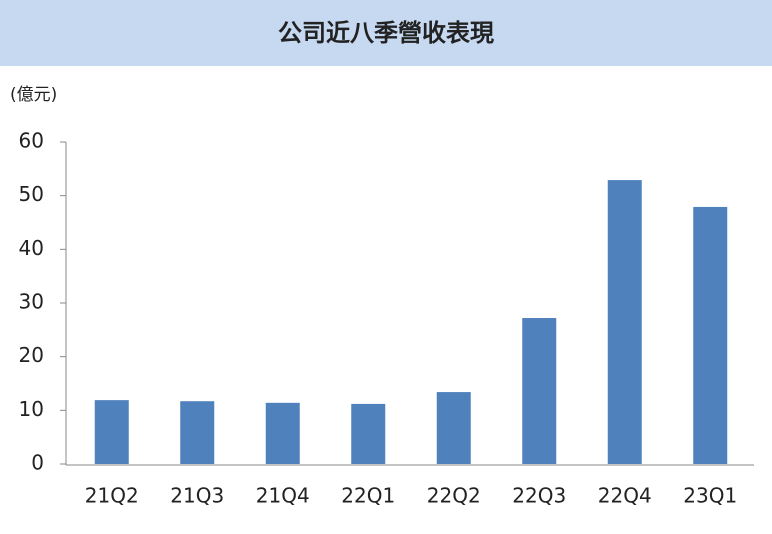  What do you see at coordinates (37, 463) in the screenshot?
I see `y-tick-label: 0` at bounding box center [37, 463].